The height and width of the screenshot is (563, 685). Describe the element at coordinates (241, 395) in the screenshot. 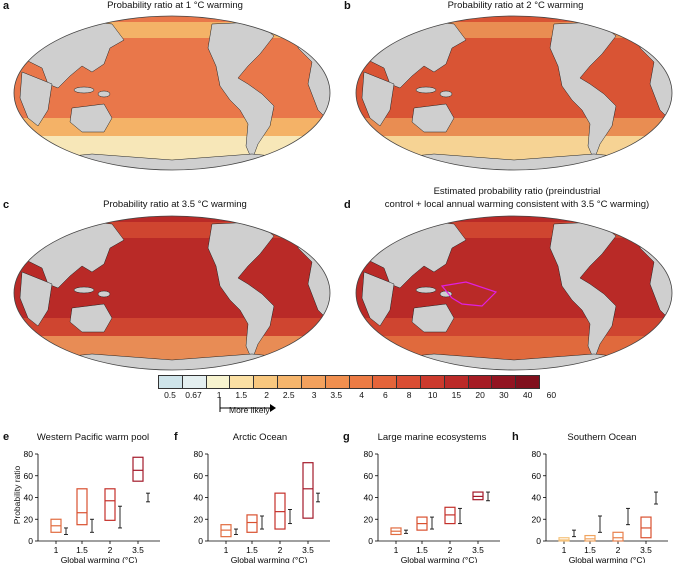

I see `colorbar-tick-label: 1.5` at that location.